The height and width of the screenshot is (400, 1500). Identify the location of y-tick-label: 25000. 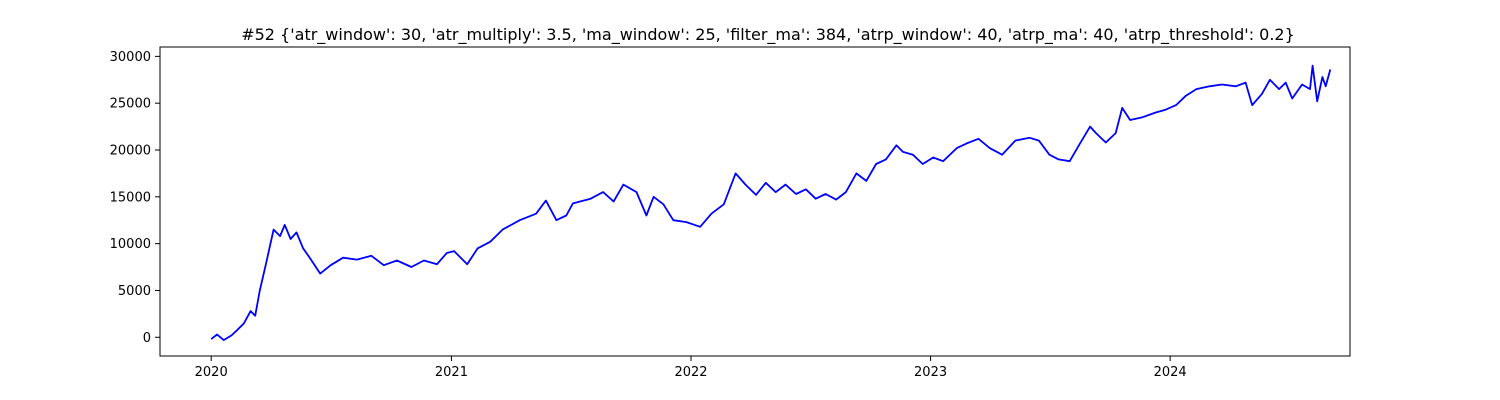
(130, 104).